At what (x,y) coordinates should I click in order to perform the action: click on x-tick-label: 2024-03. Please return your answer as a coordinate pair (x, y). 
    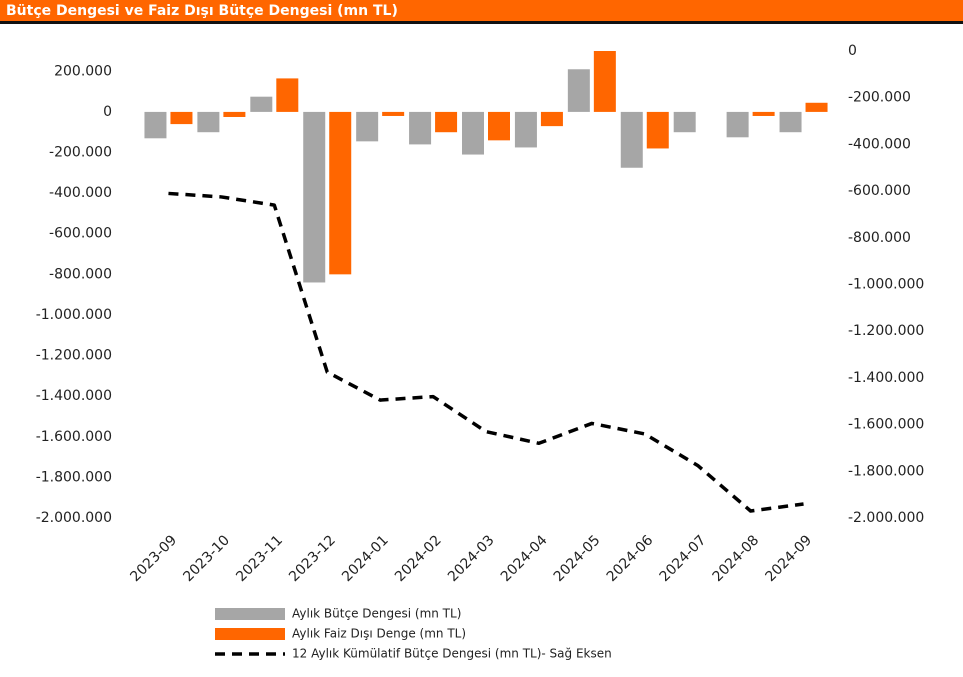
    Looking at the image, I should click on (471, 558).